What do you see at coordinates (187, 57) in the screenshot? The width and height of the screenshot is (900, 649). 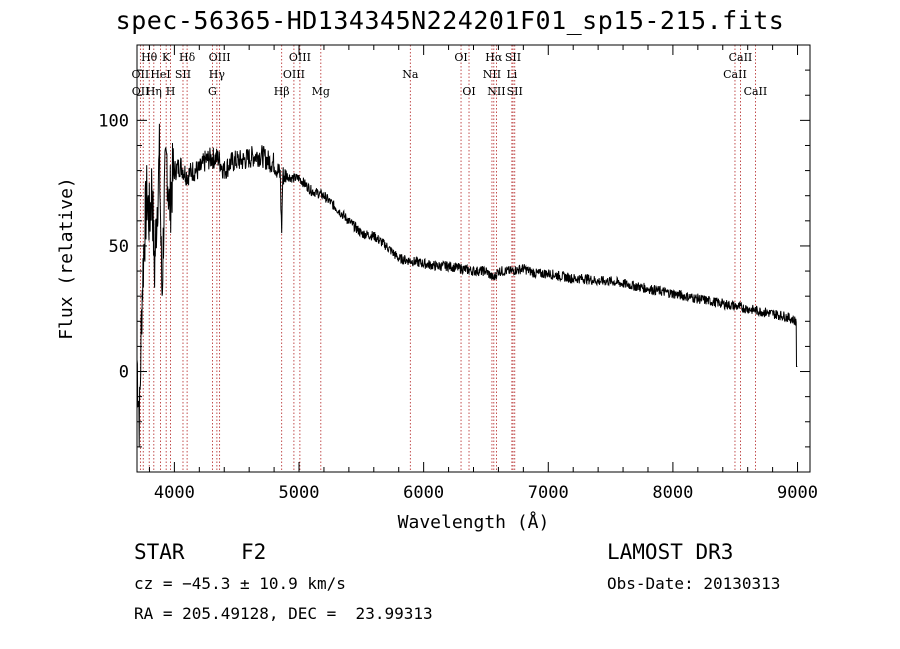 I see `spectral-line-label: Hδ` at bounding box center [187, 57].